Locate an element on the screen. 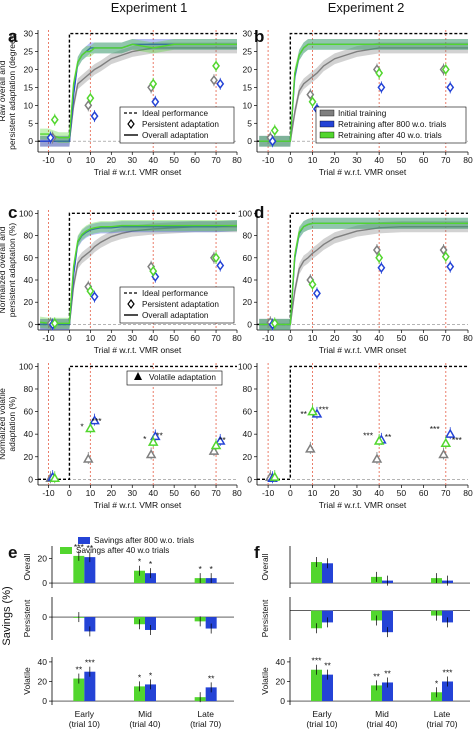 The width and height of the screenshot is (474, 729). bar-row-volatile is located at coordinates (378, 681).